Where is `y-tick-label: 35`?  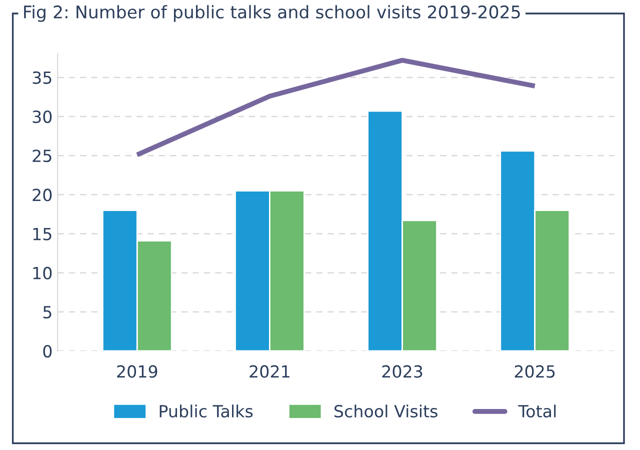 y-tick-label: 35 is located at coordinates (42, 77).